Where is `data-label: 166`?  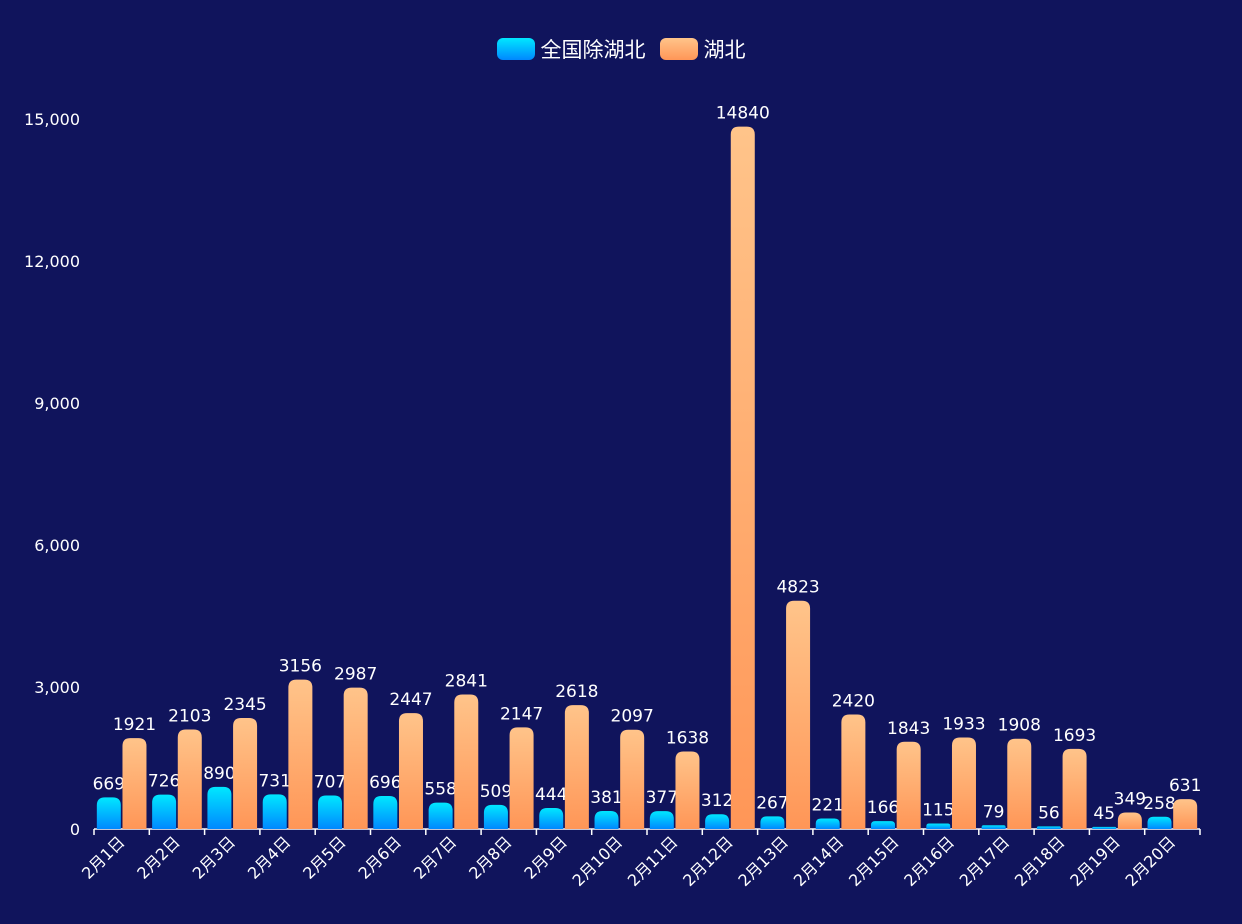 data-label: 166 is located at coordinates (883, 808).